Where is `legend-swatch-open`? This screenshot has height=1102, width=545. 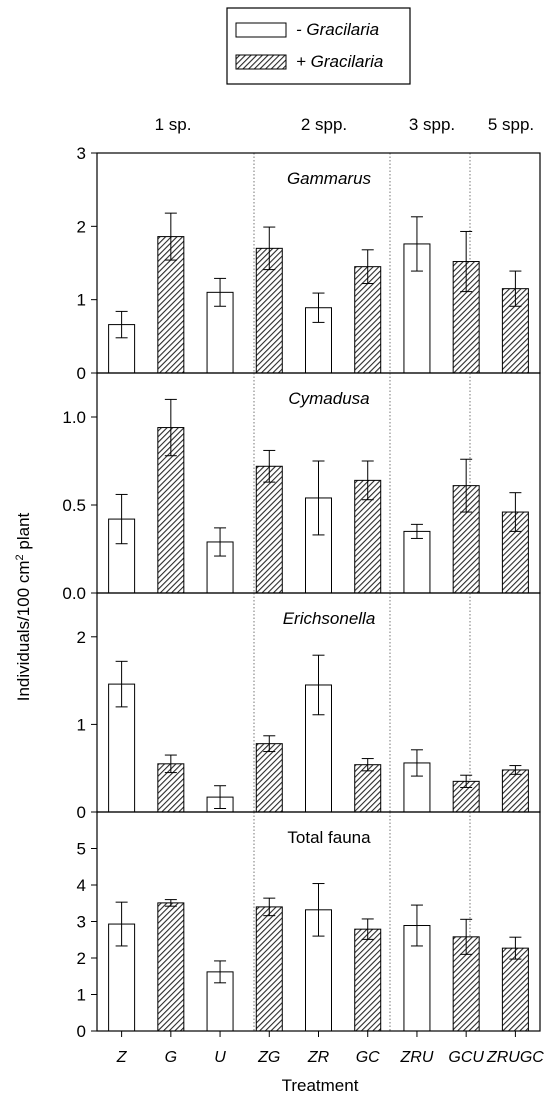
legend-swatch-open is located at coordinates (261, 30).